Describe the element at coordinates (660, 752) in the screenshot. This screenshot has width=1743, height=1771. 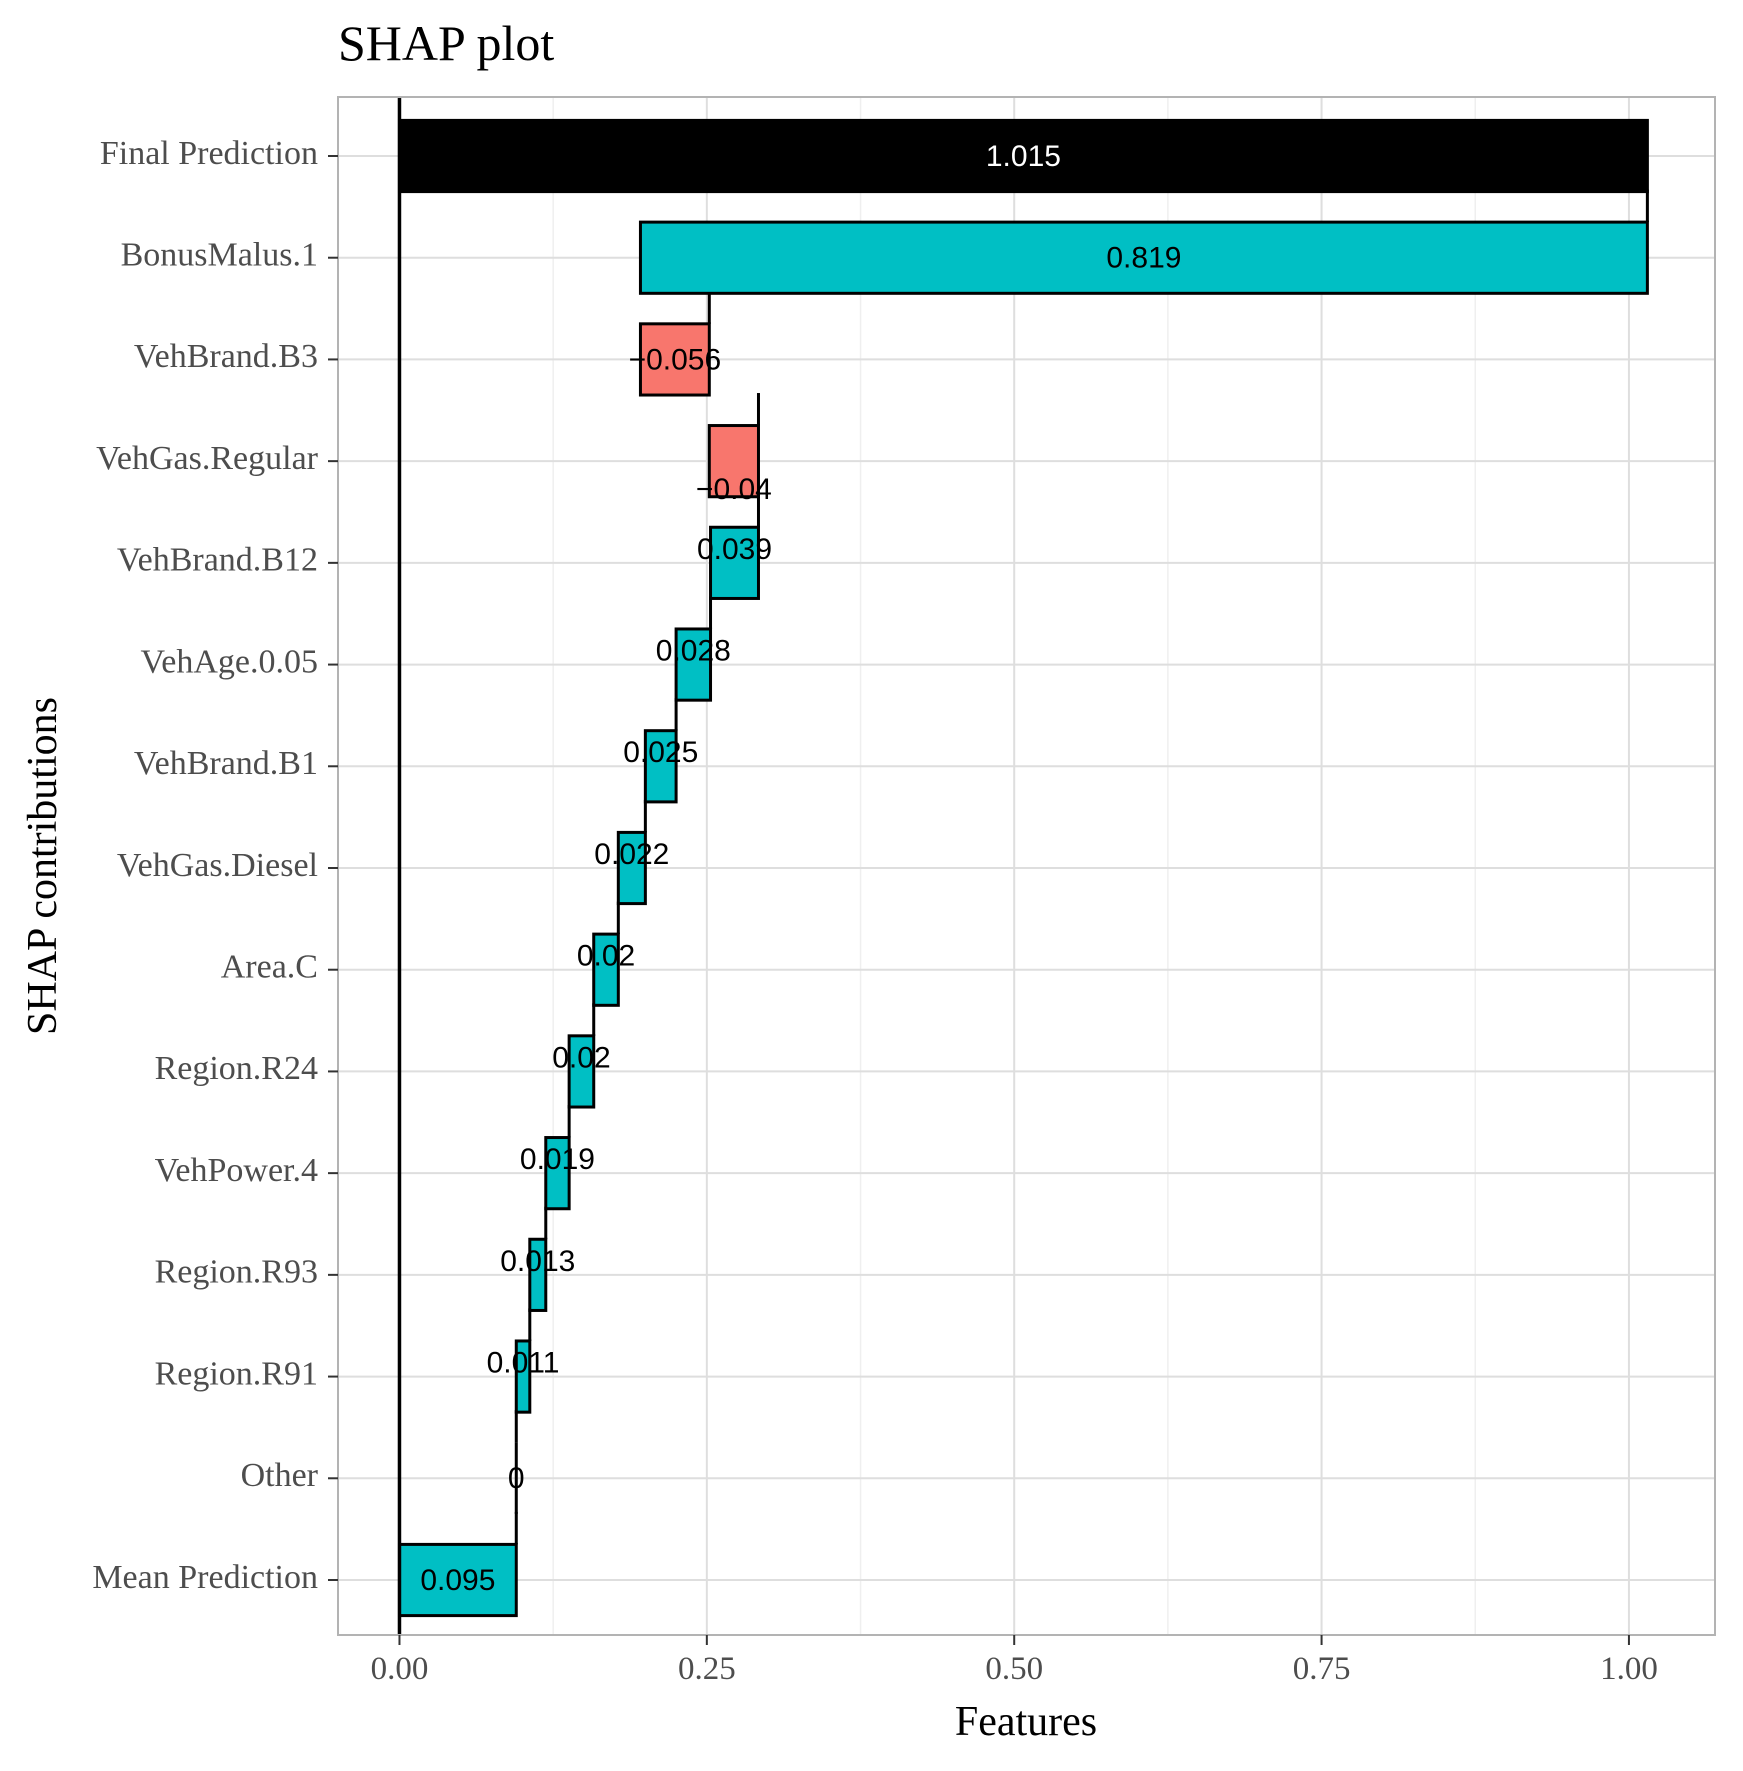
I see `bar-value-label: 0.025` at that location.